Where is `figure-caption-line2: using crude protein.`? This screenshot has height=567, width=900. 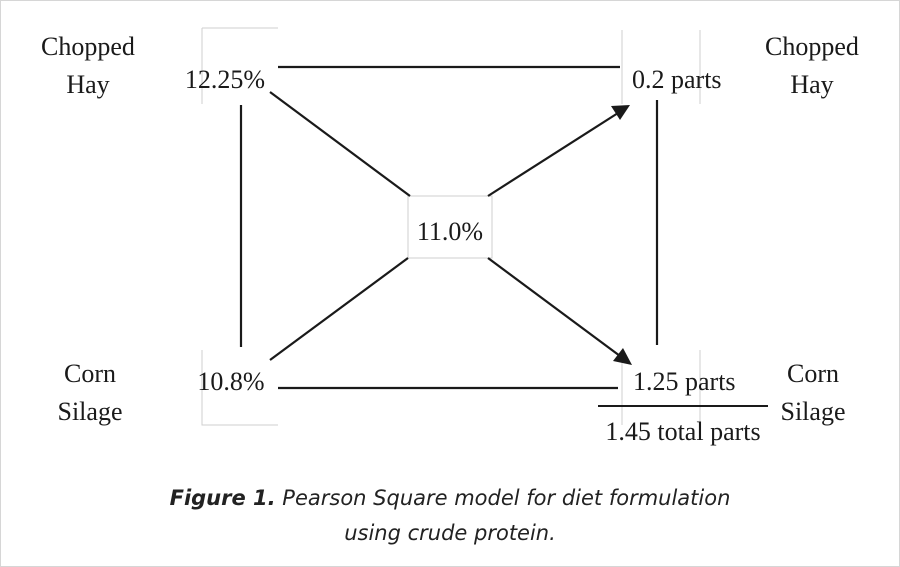
figure-caption-line2: using crude protein. is located at coordinates (450, 533).